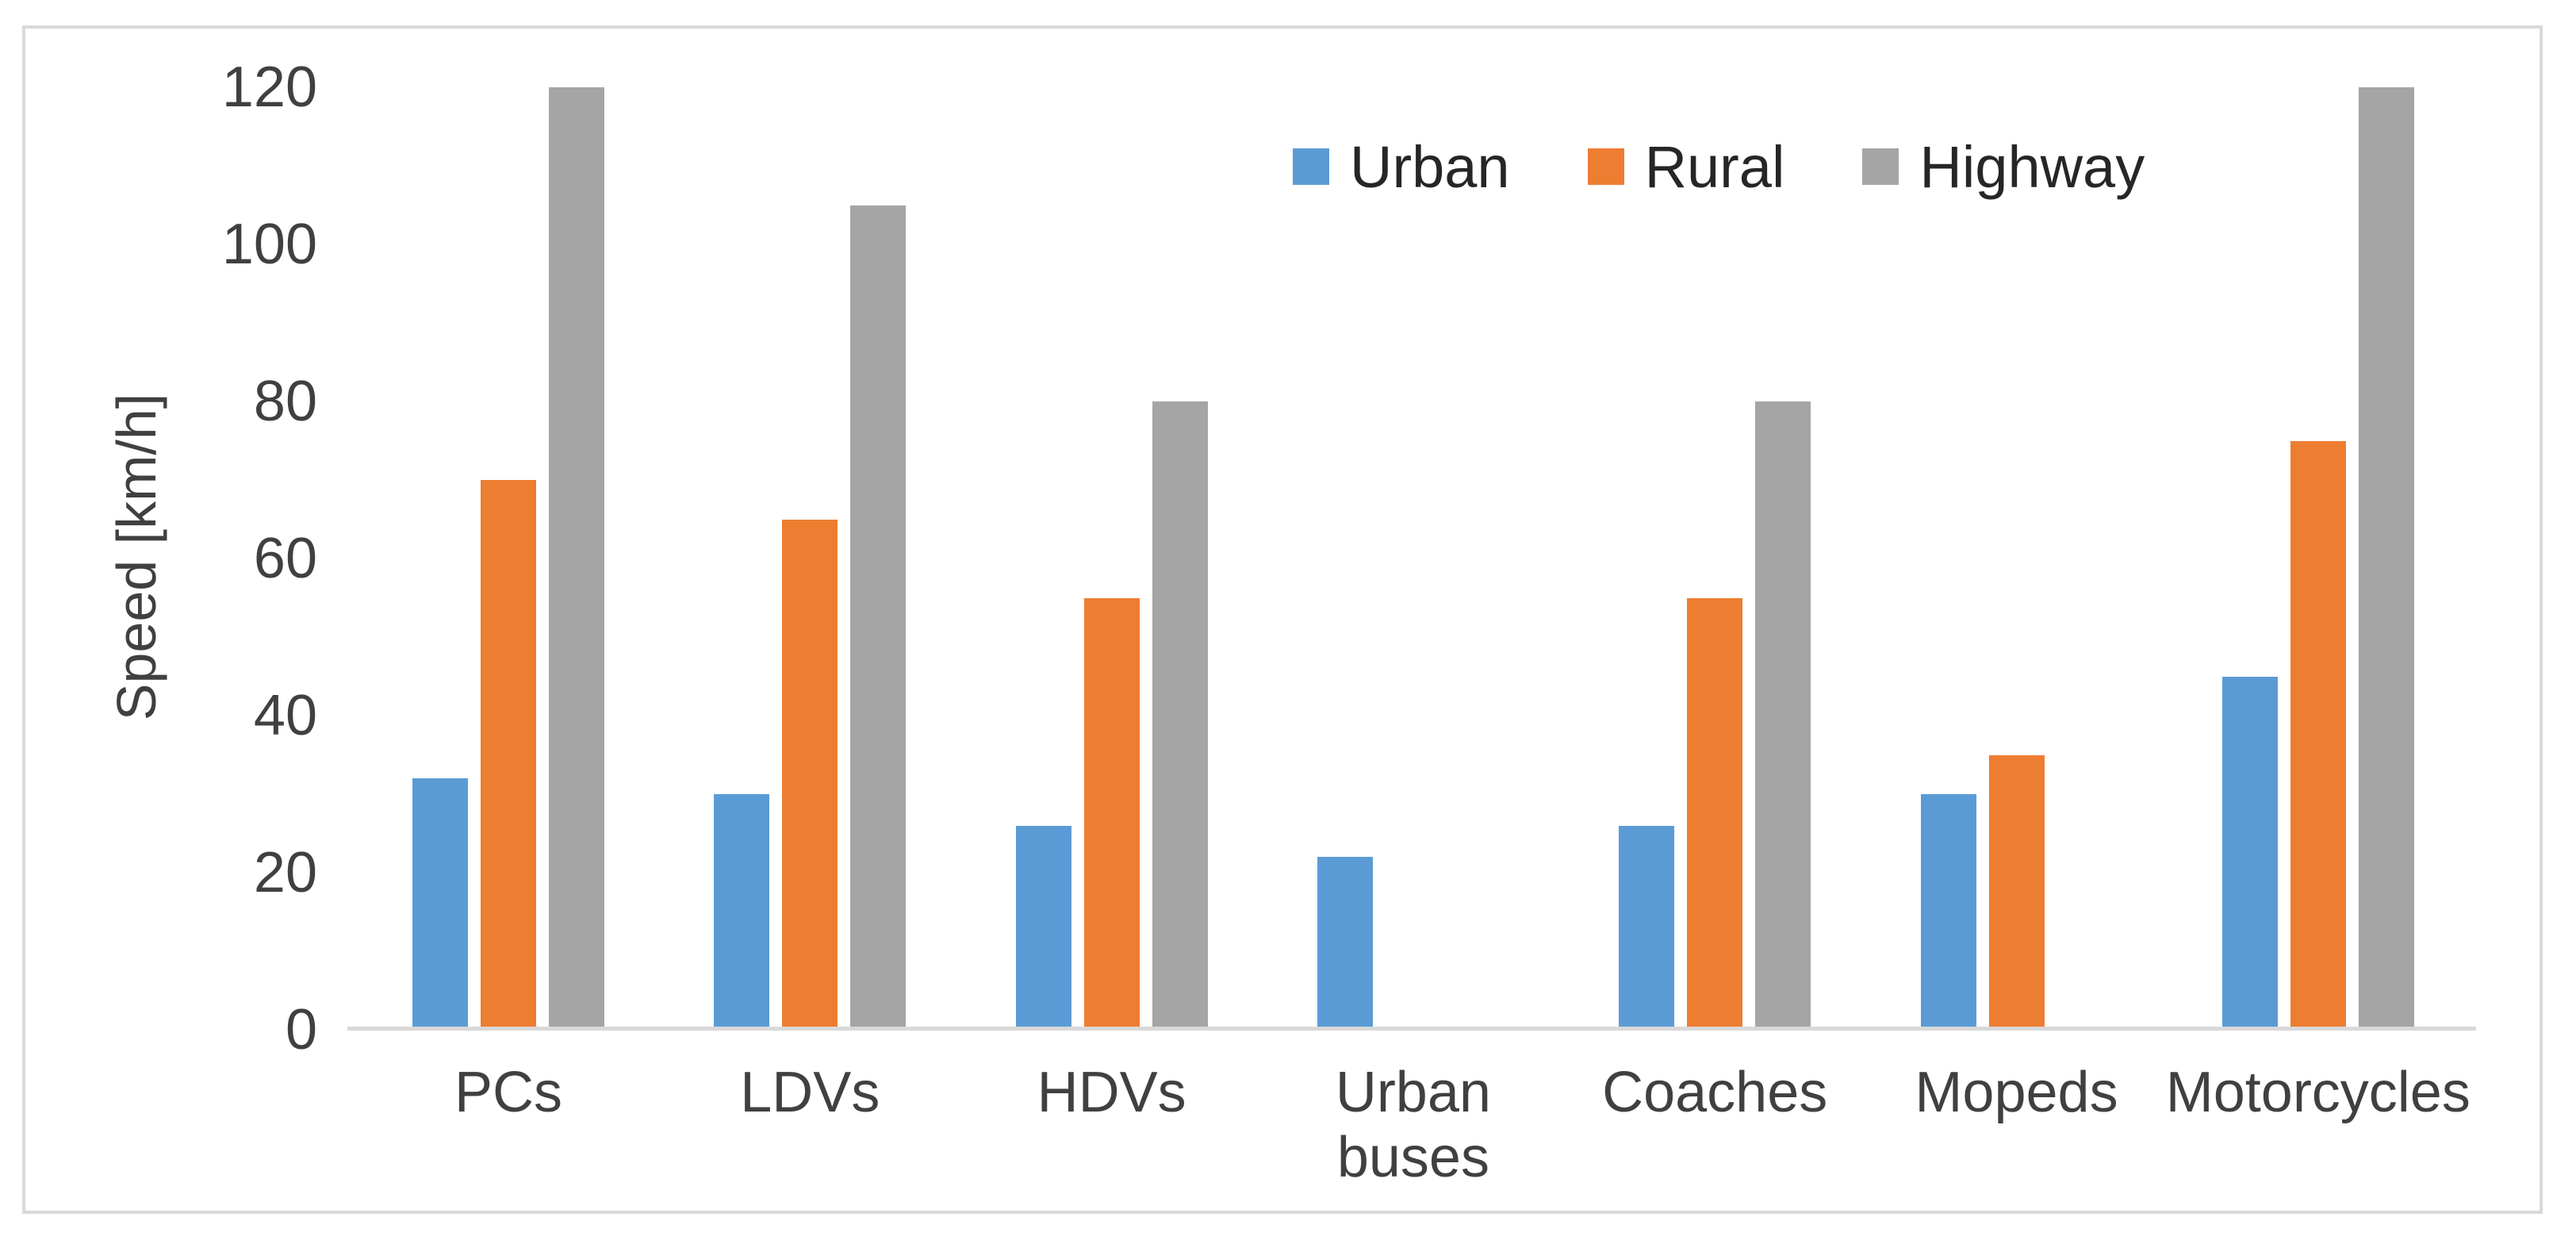 This screenshot has width=2576, height=1244. Describe the element at coordinates (810, 1092) in the screenshot. I see `x-category-label-ldvs: LDVs` at that location.